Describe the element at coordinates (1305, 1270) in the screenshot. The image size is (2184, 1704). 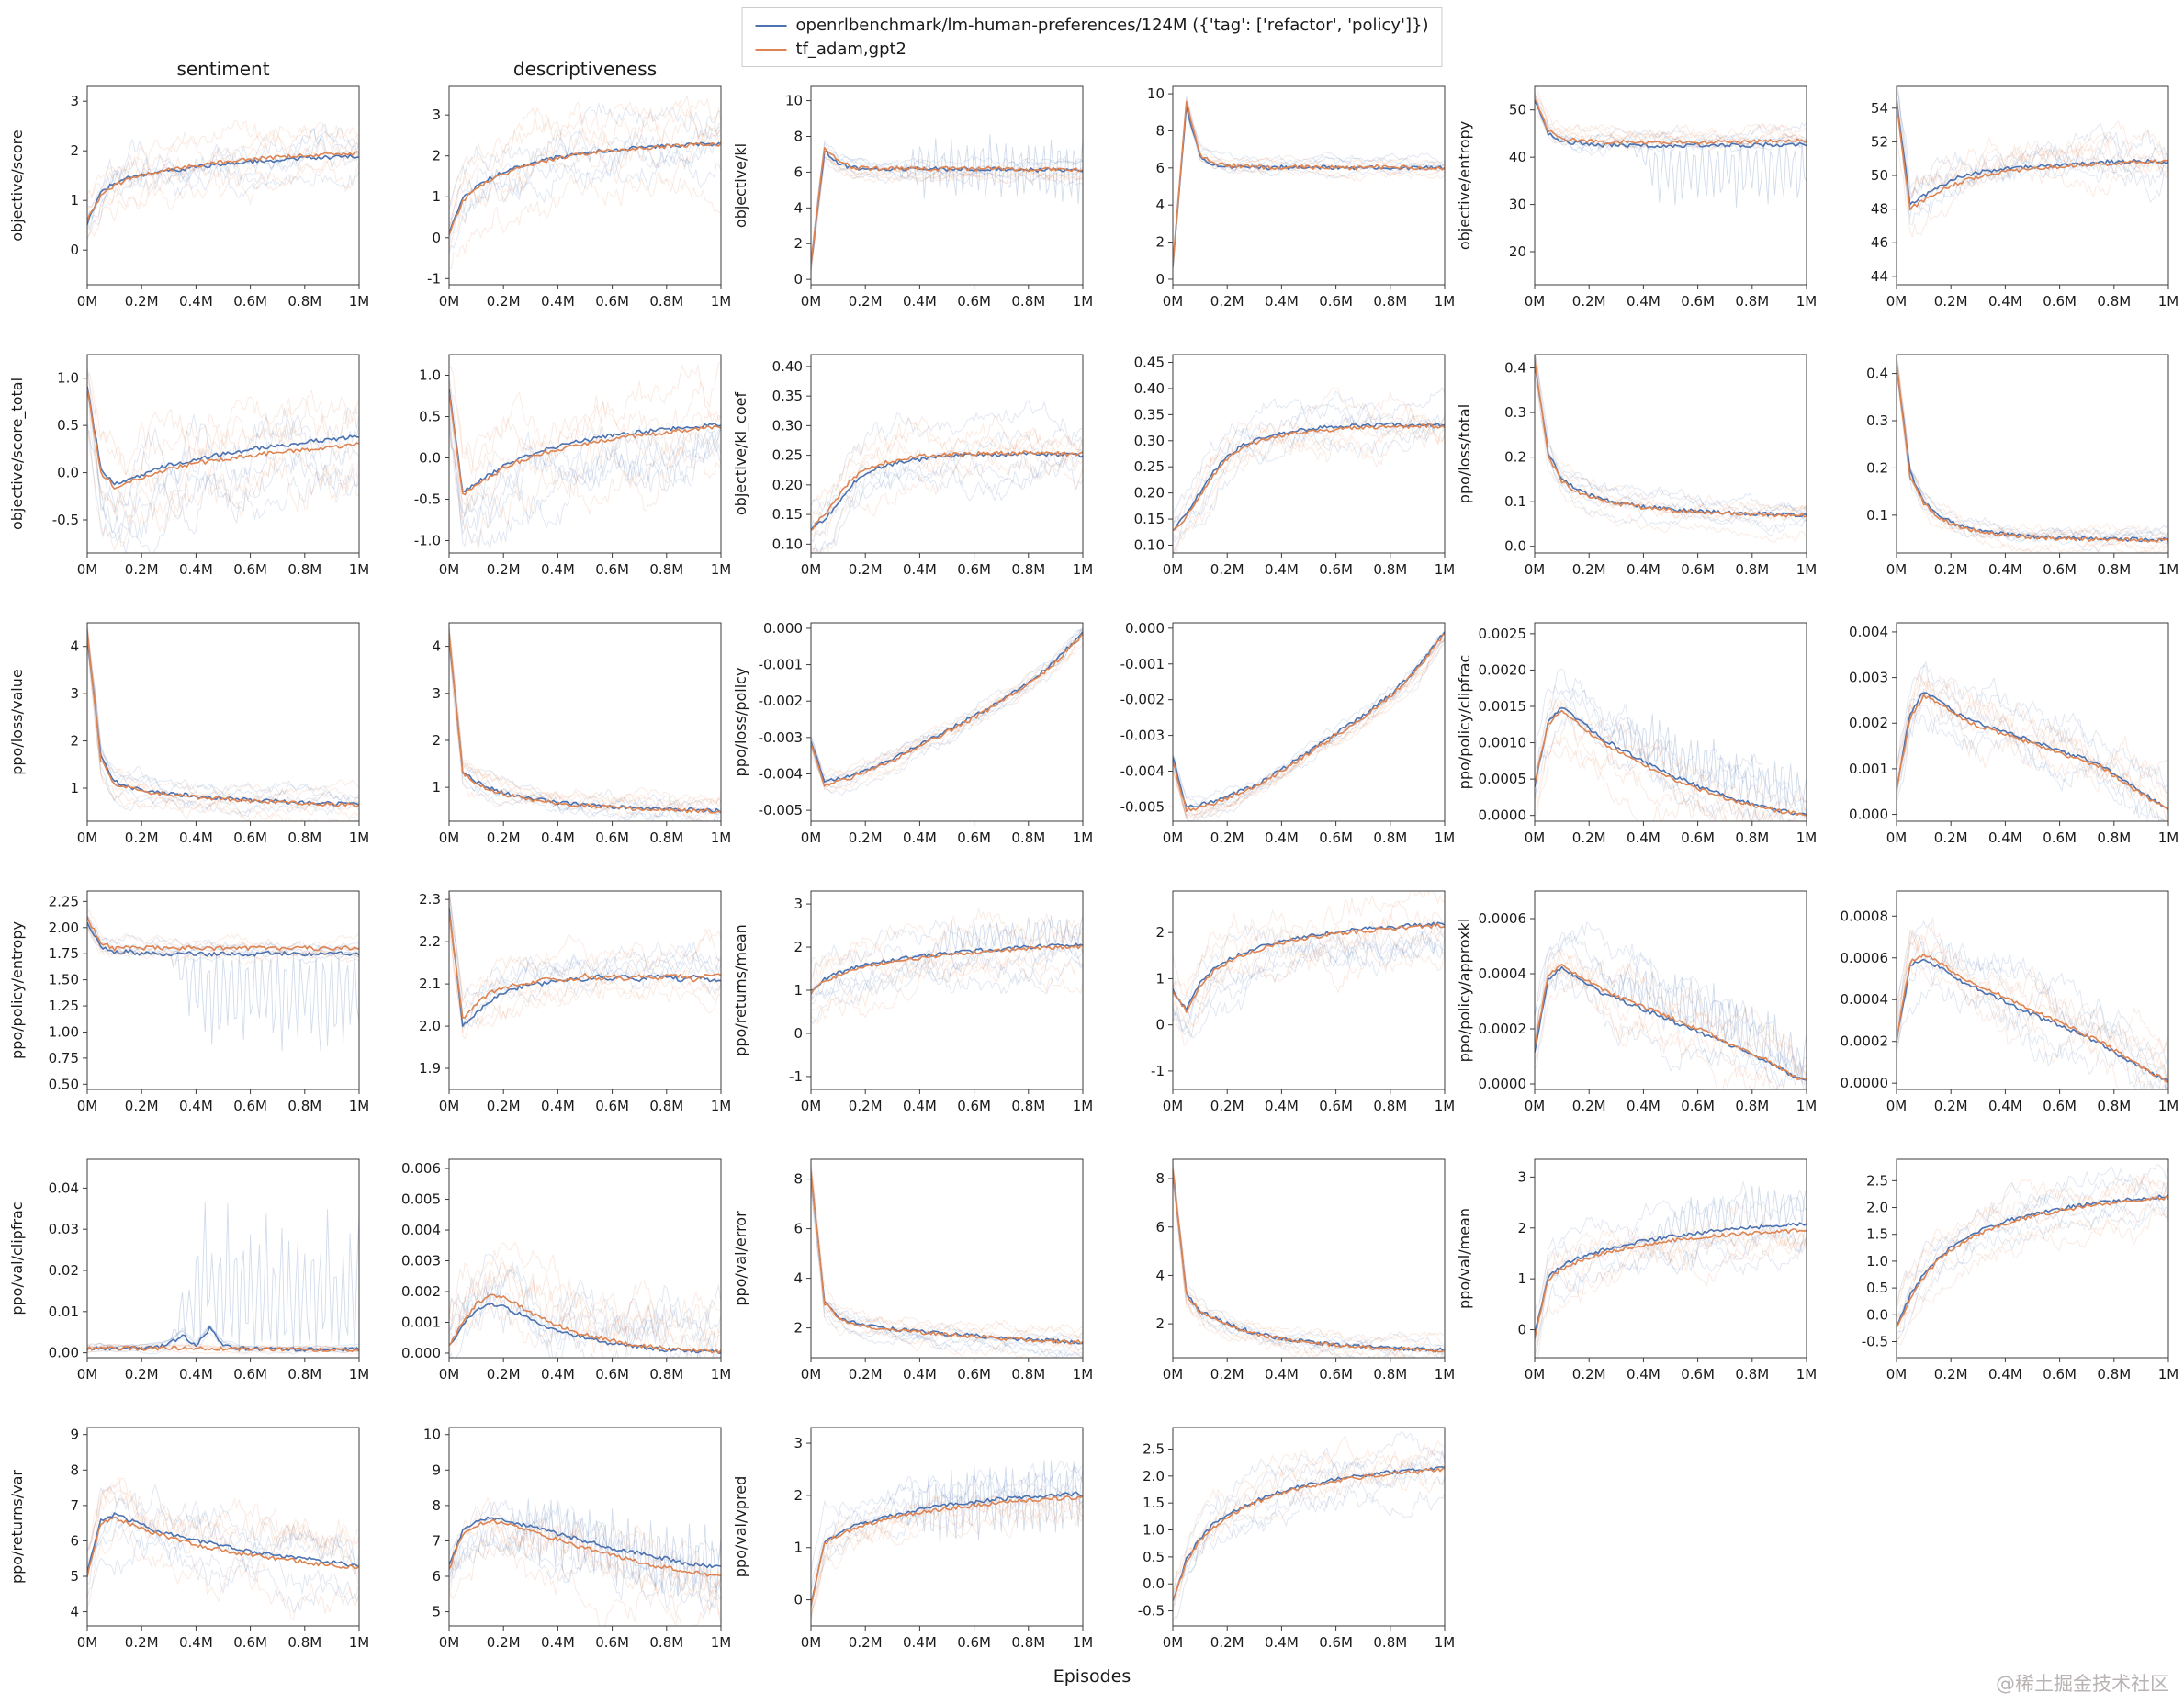
I see `chart-chart-27: 2 4 6 8 0M 0.2M 0.4M 0.6M 0.8M 1M` at that location.